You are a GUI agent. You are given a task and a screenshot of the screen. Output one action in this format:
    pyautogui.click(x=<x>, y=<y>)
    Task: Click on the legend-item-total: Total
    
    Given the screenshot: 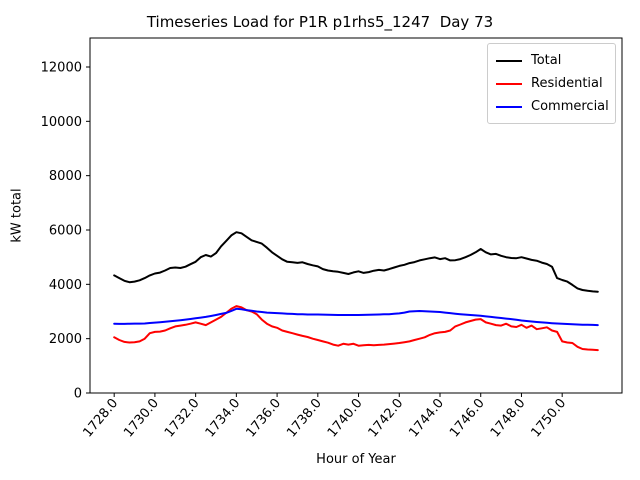 What is the action you would take?
    pyautogui.click(x=551, y=60)
    